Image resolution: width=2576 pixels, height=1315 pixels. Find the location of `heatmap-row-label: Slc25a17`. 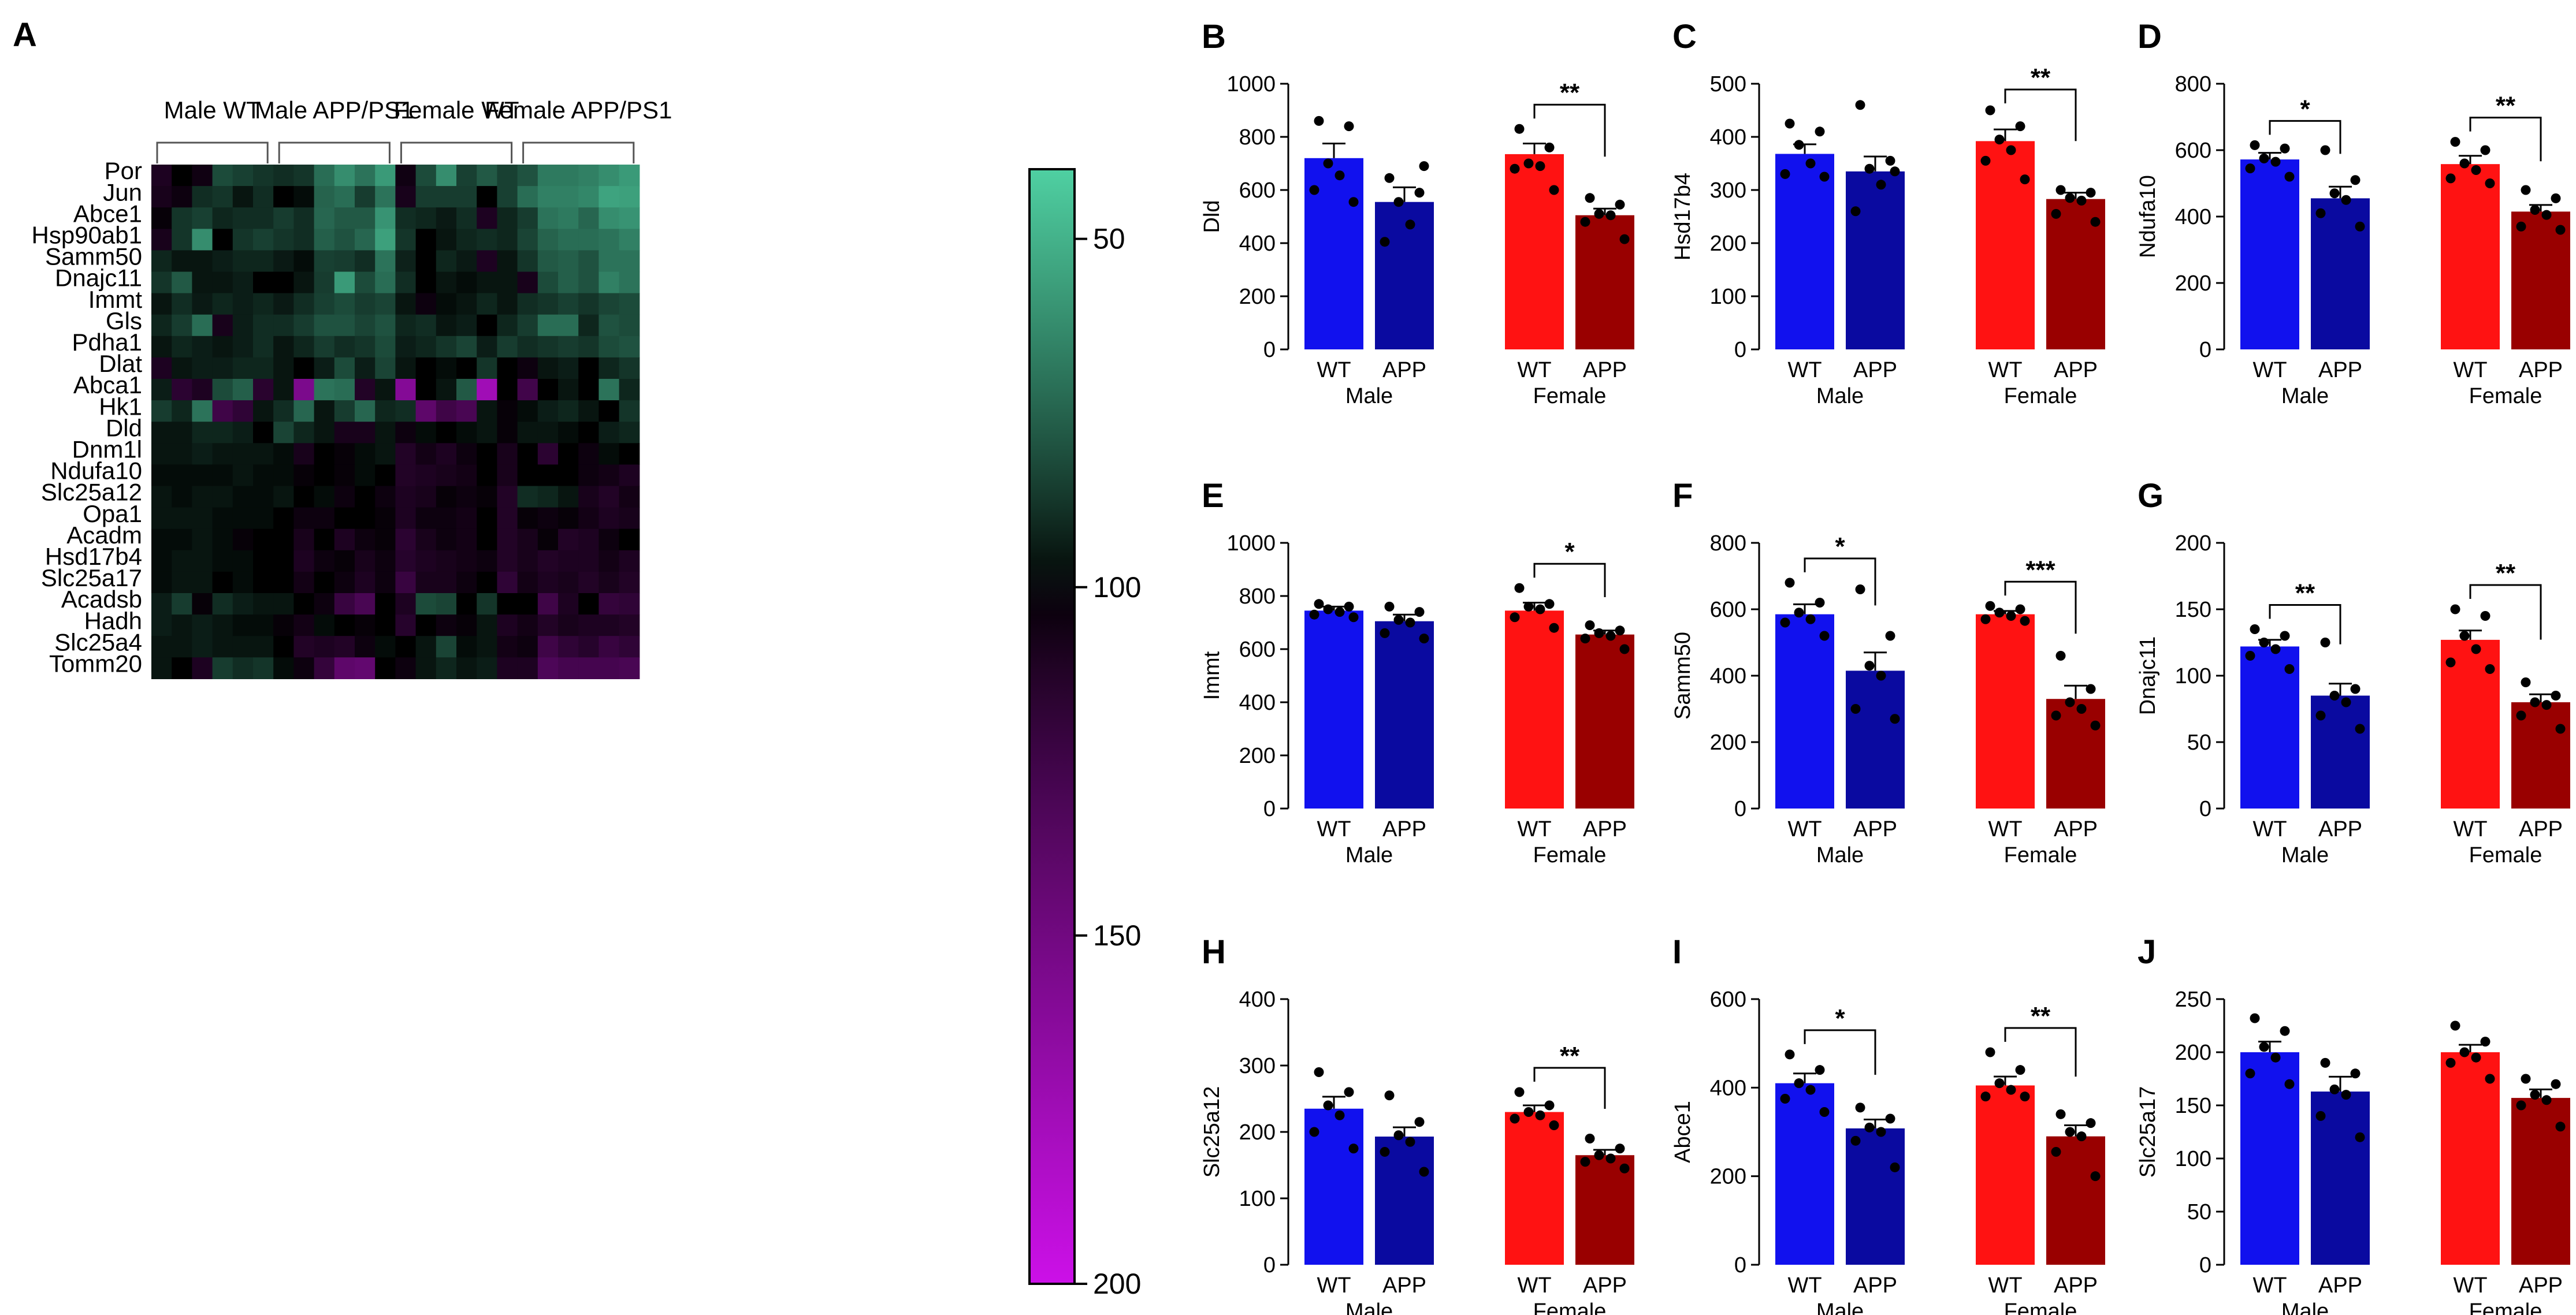

heatmap-row-label: Slc25a17 is located at coordinates (91, 577).